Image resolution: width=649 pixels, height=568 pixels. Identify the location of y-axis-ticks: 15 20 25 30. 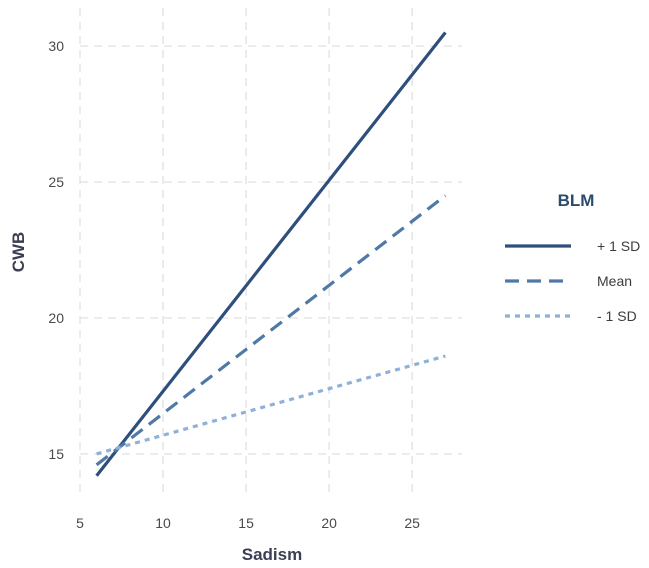
(56, 250).